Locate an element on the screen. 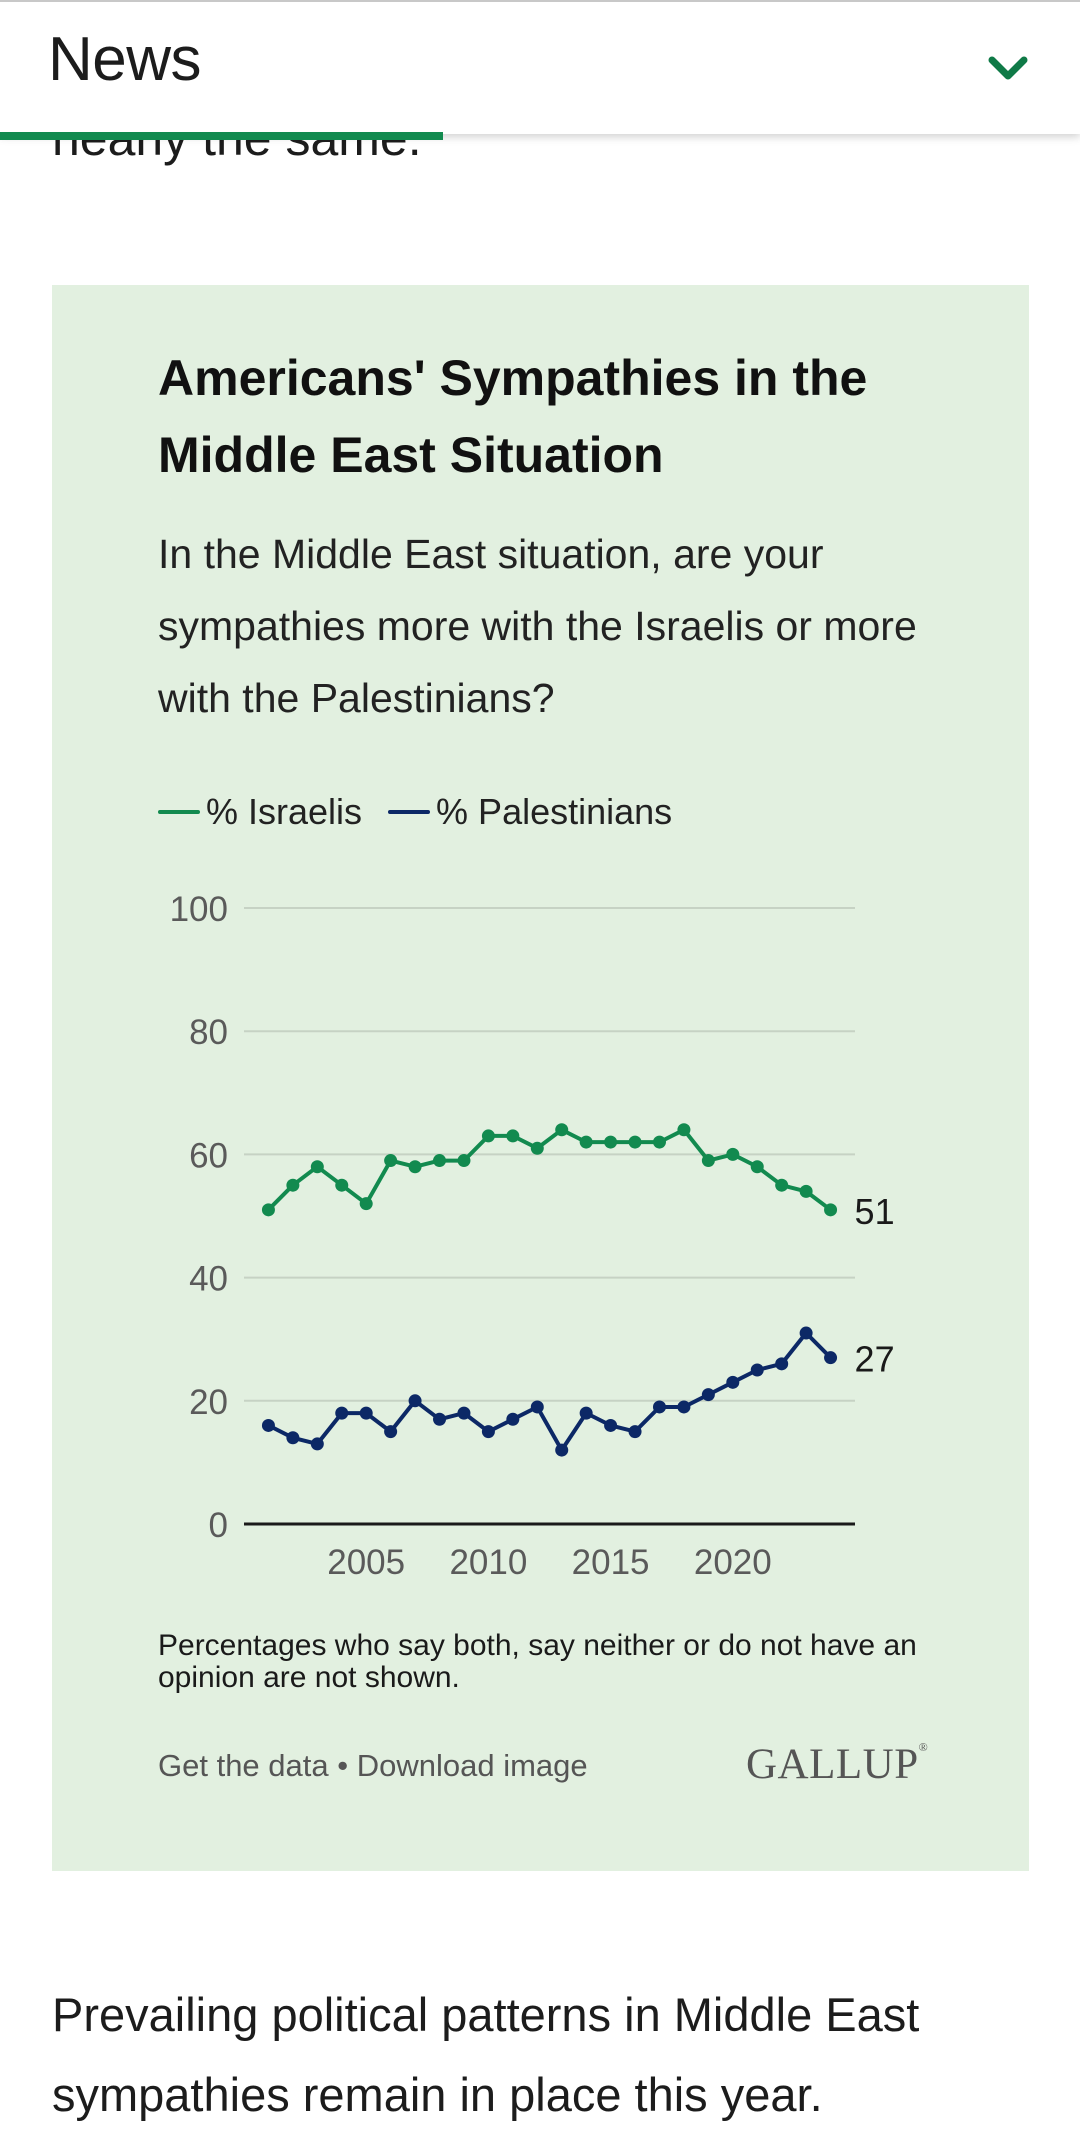  get-the-data-link: Get the data is located at coordinates (243, 1765).